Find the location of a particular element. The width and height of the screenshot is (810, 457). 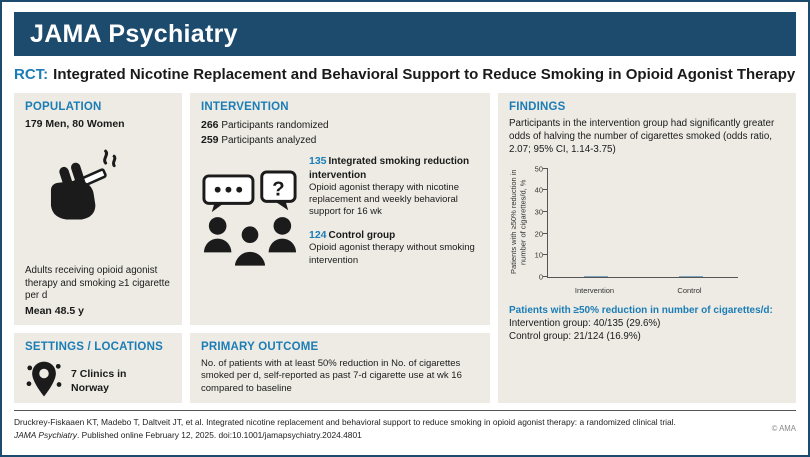

y-axis: 0 10 20 30 40 50 is located at coordinates (539, 222).